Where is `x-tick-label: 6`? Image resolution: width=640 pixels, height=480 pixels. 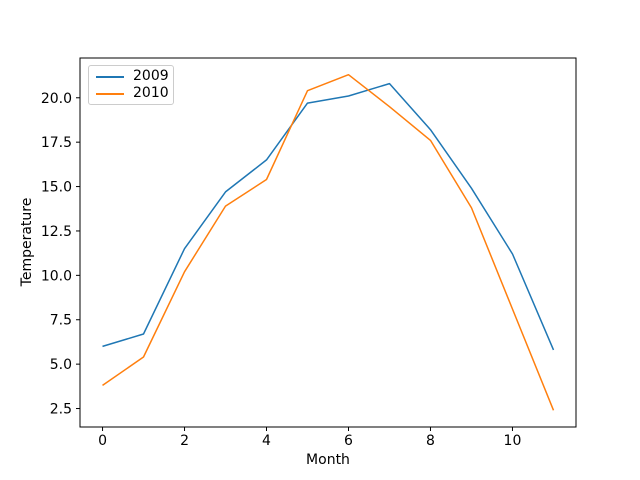 x-tick-label: 6 is located at coordinates (348, 441).